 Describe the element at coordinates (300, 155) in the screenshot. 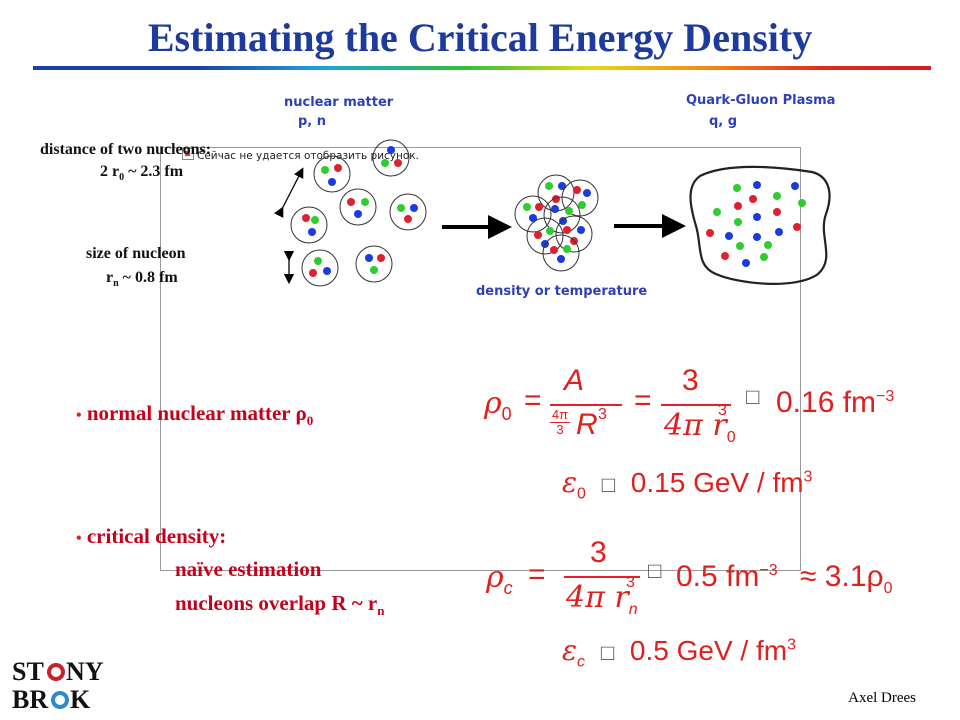

I see `broken-image-notice: Сейчас не удается отобразить рисунок.` at that location.